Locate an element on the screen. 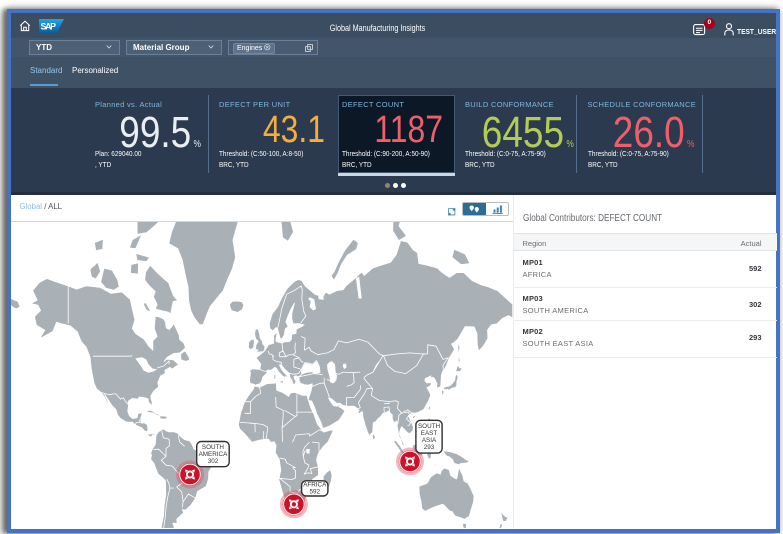 The image size is (783, 534). svg-text: SAP is located at coordinates (49, 27).